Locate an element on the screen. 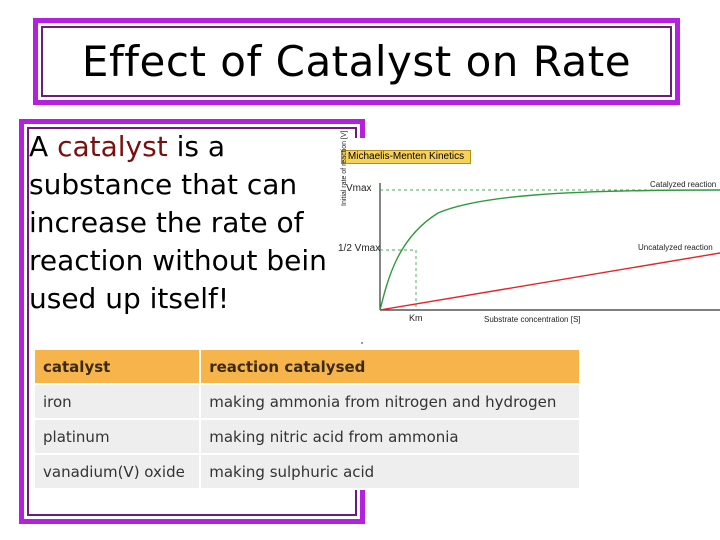 Image resolution: width=720 pixels, height=540 pixels. x-axis-label: Substrate concentration [S] is located at coordinates (532, 319).